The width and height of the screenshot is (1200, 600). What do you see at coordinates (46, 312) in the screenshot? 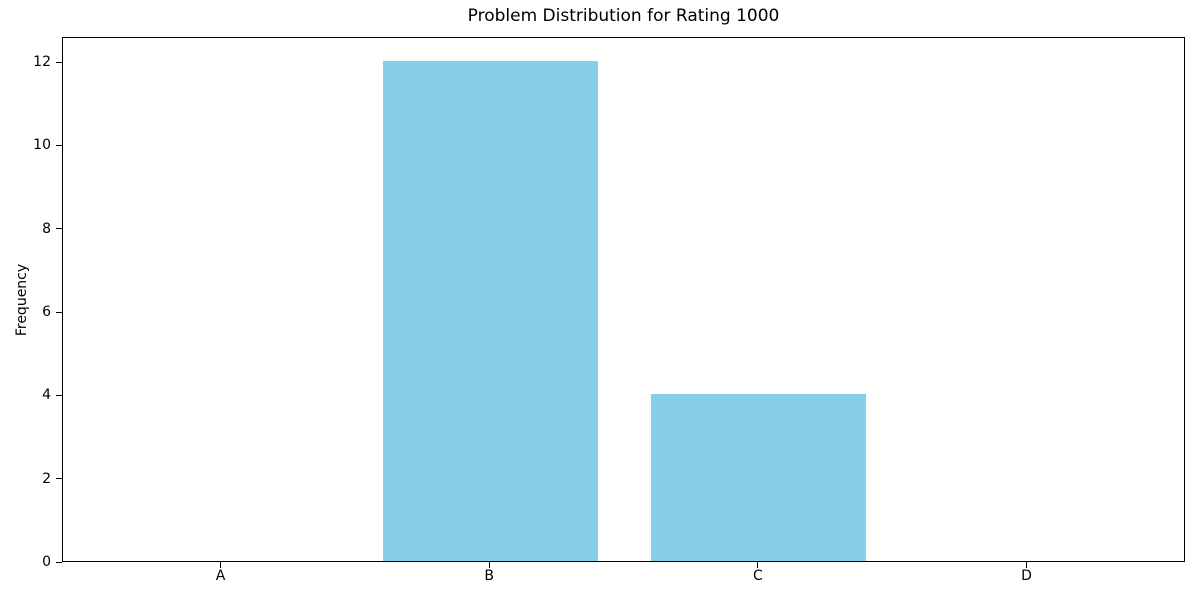
I see `y-tick-label: 6` at bounding box center [46, 312].